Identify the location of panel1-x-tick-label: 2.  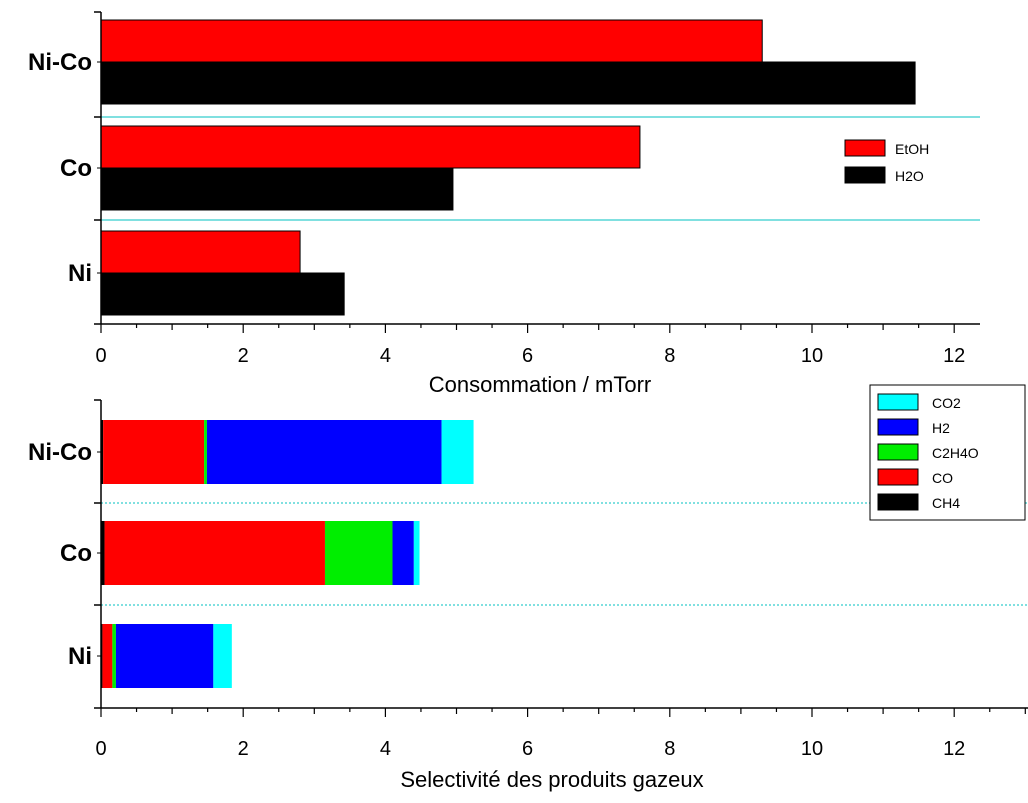
(243, 356).